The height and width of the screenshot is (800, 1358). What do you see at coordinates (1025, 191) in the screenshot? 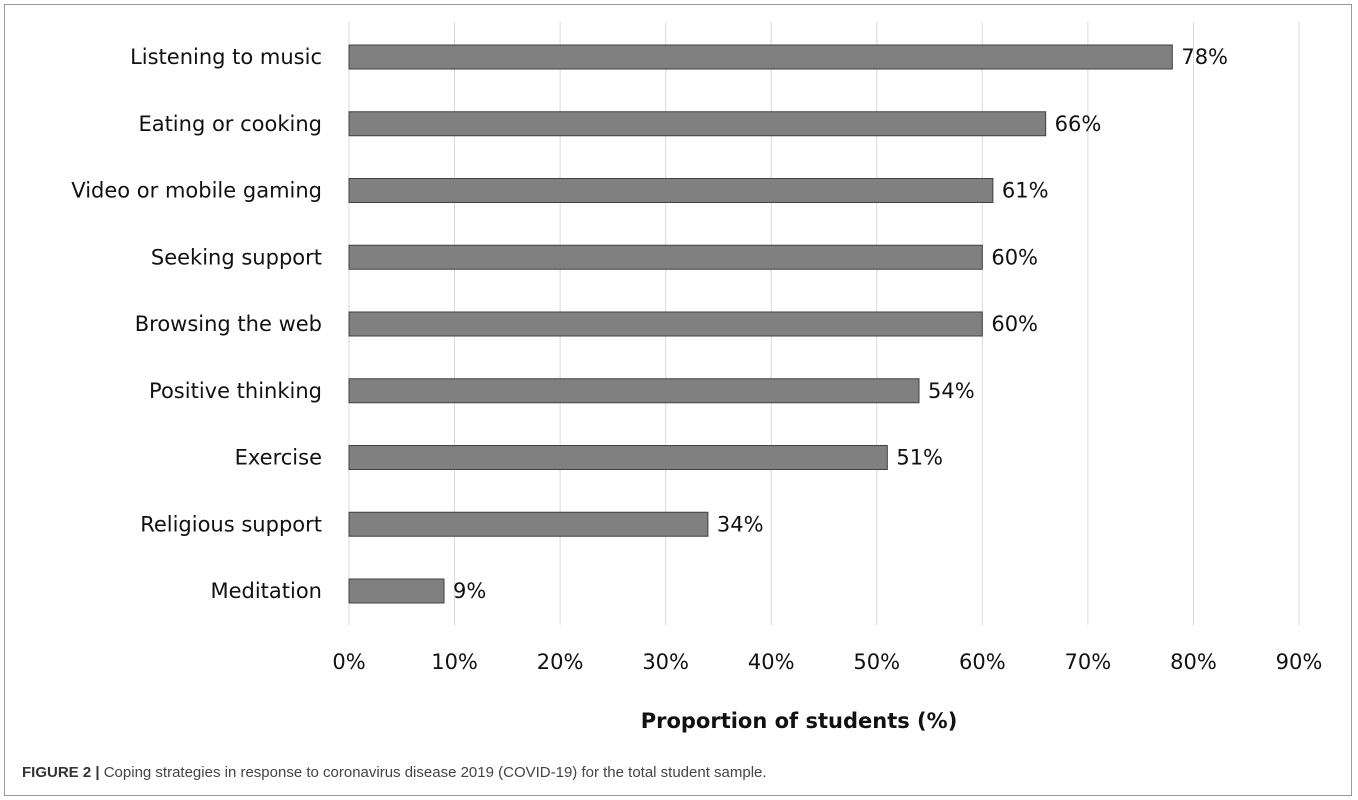
I see `value-label: 61%` at bounding box center [1025, 191].